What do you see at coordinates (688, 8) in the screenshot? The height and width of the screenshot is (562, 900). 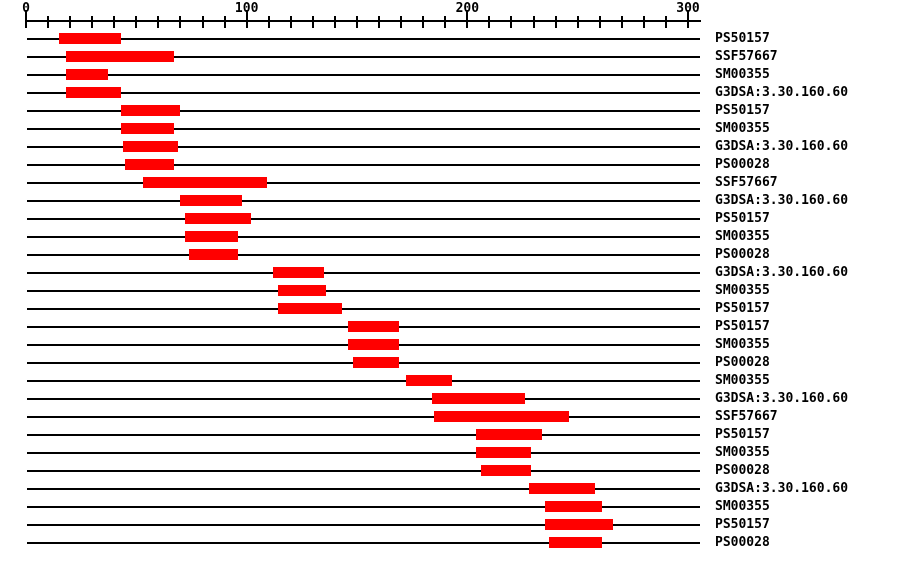 I see `axis-tick-label: 300` at bounding box center [688, 8].